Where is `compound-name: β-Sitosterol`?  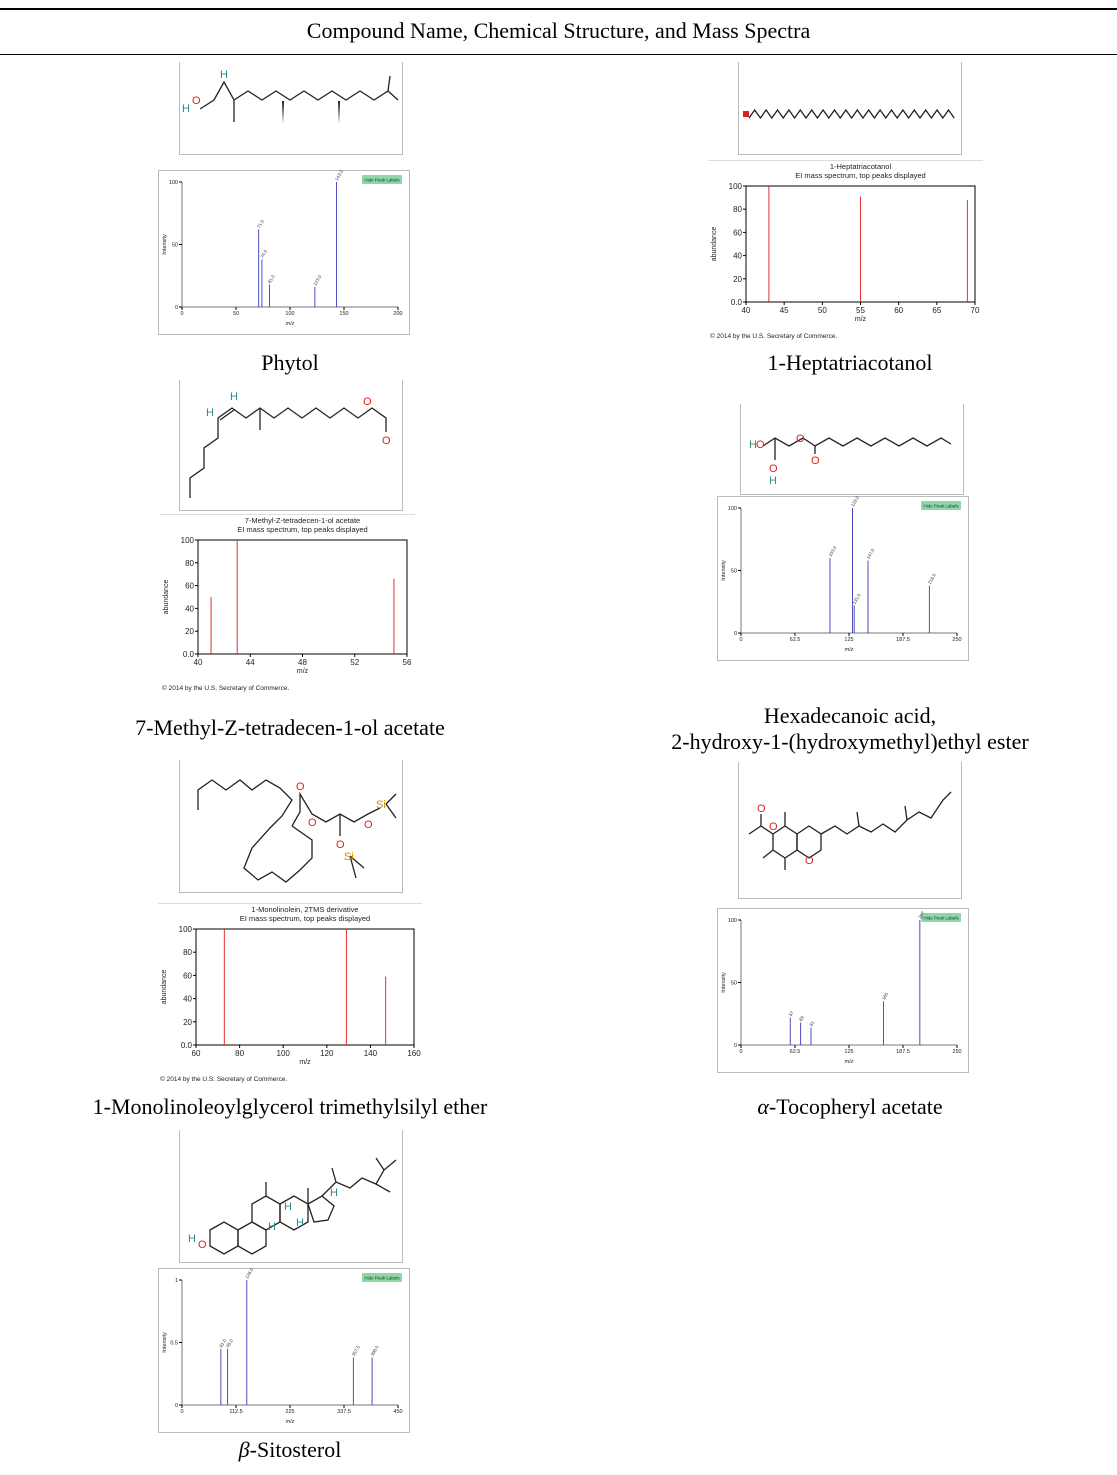 compound-name: β-Sitosterol is located at coordinates (290, 1450).